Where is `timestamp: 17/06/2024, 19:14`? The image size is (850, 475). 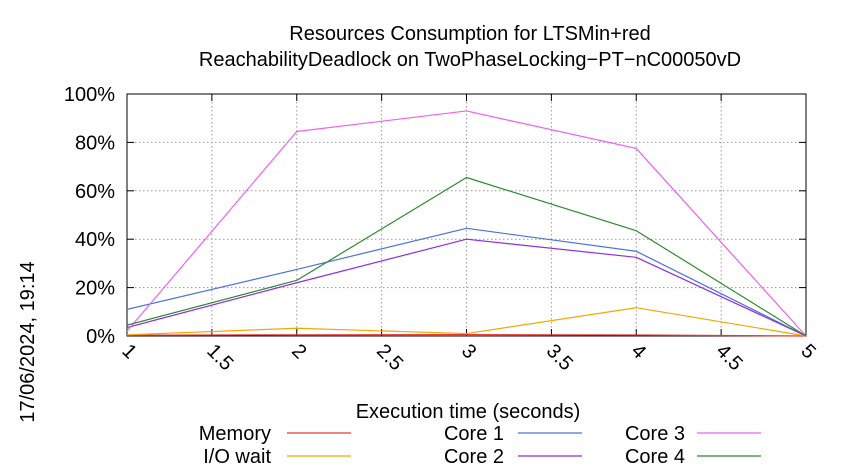
timestamp: 17/06/2024, 19:14 is located at coordinates (28, 341).